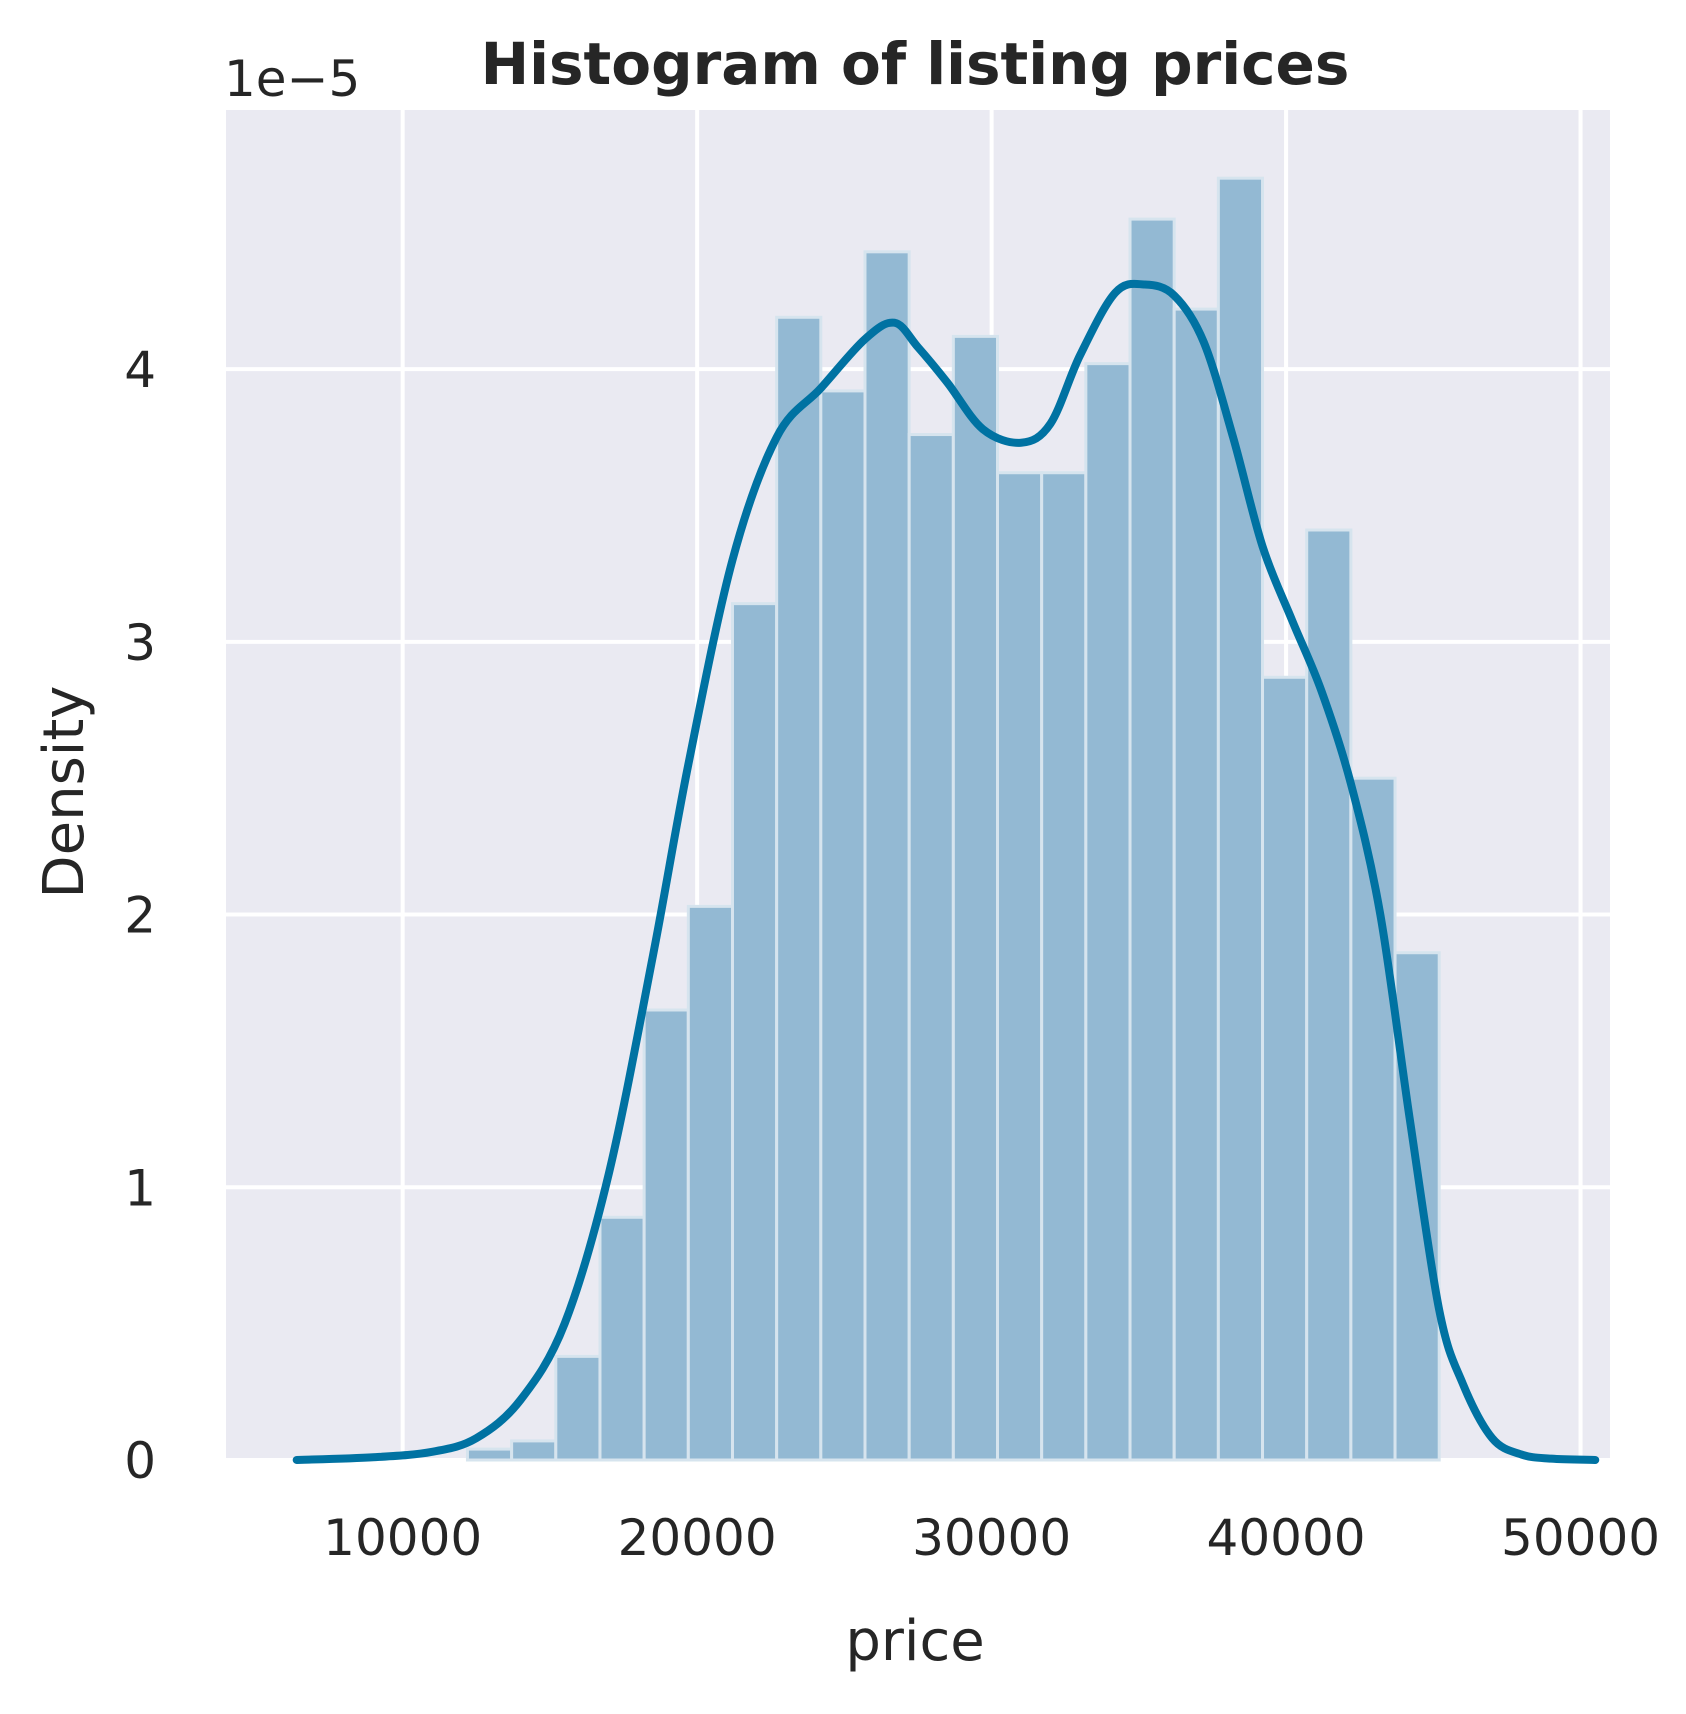 The height and width of the screenshot is (1714, 1686). What do you see at coordinates (64, 792) in the screenshot?
I see `y-axis-label: Density` at bounding box center [64, 792].